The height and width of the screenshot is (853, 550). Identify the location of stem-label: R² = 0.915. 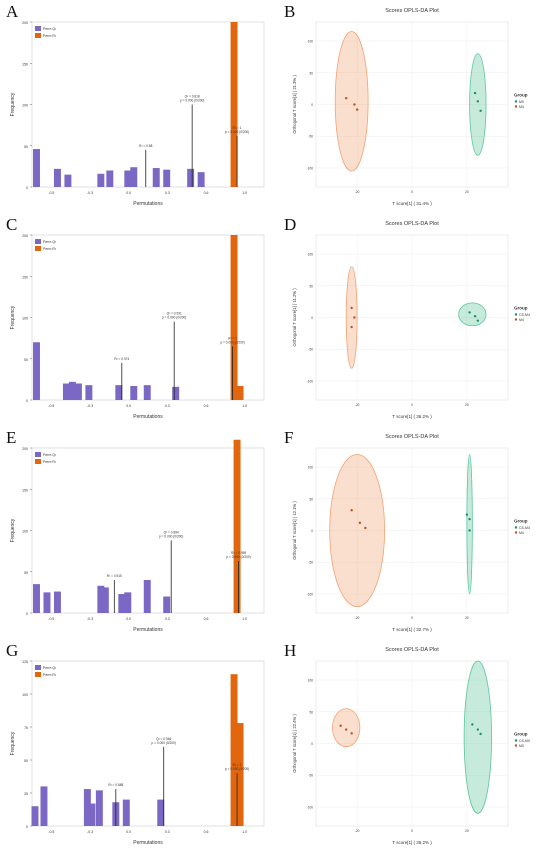
(114, 576).